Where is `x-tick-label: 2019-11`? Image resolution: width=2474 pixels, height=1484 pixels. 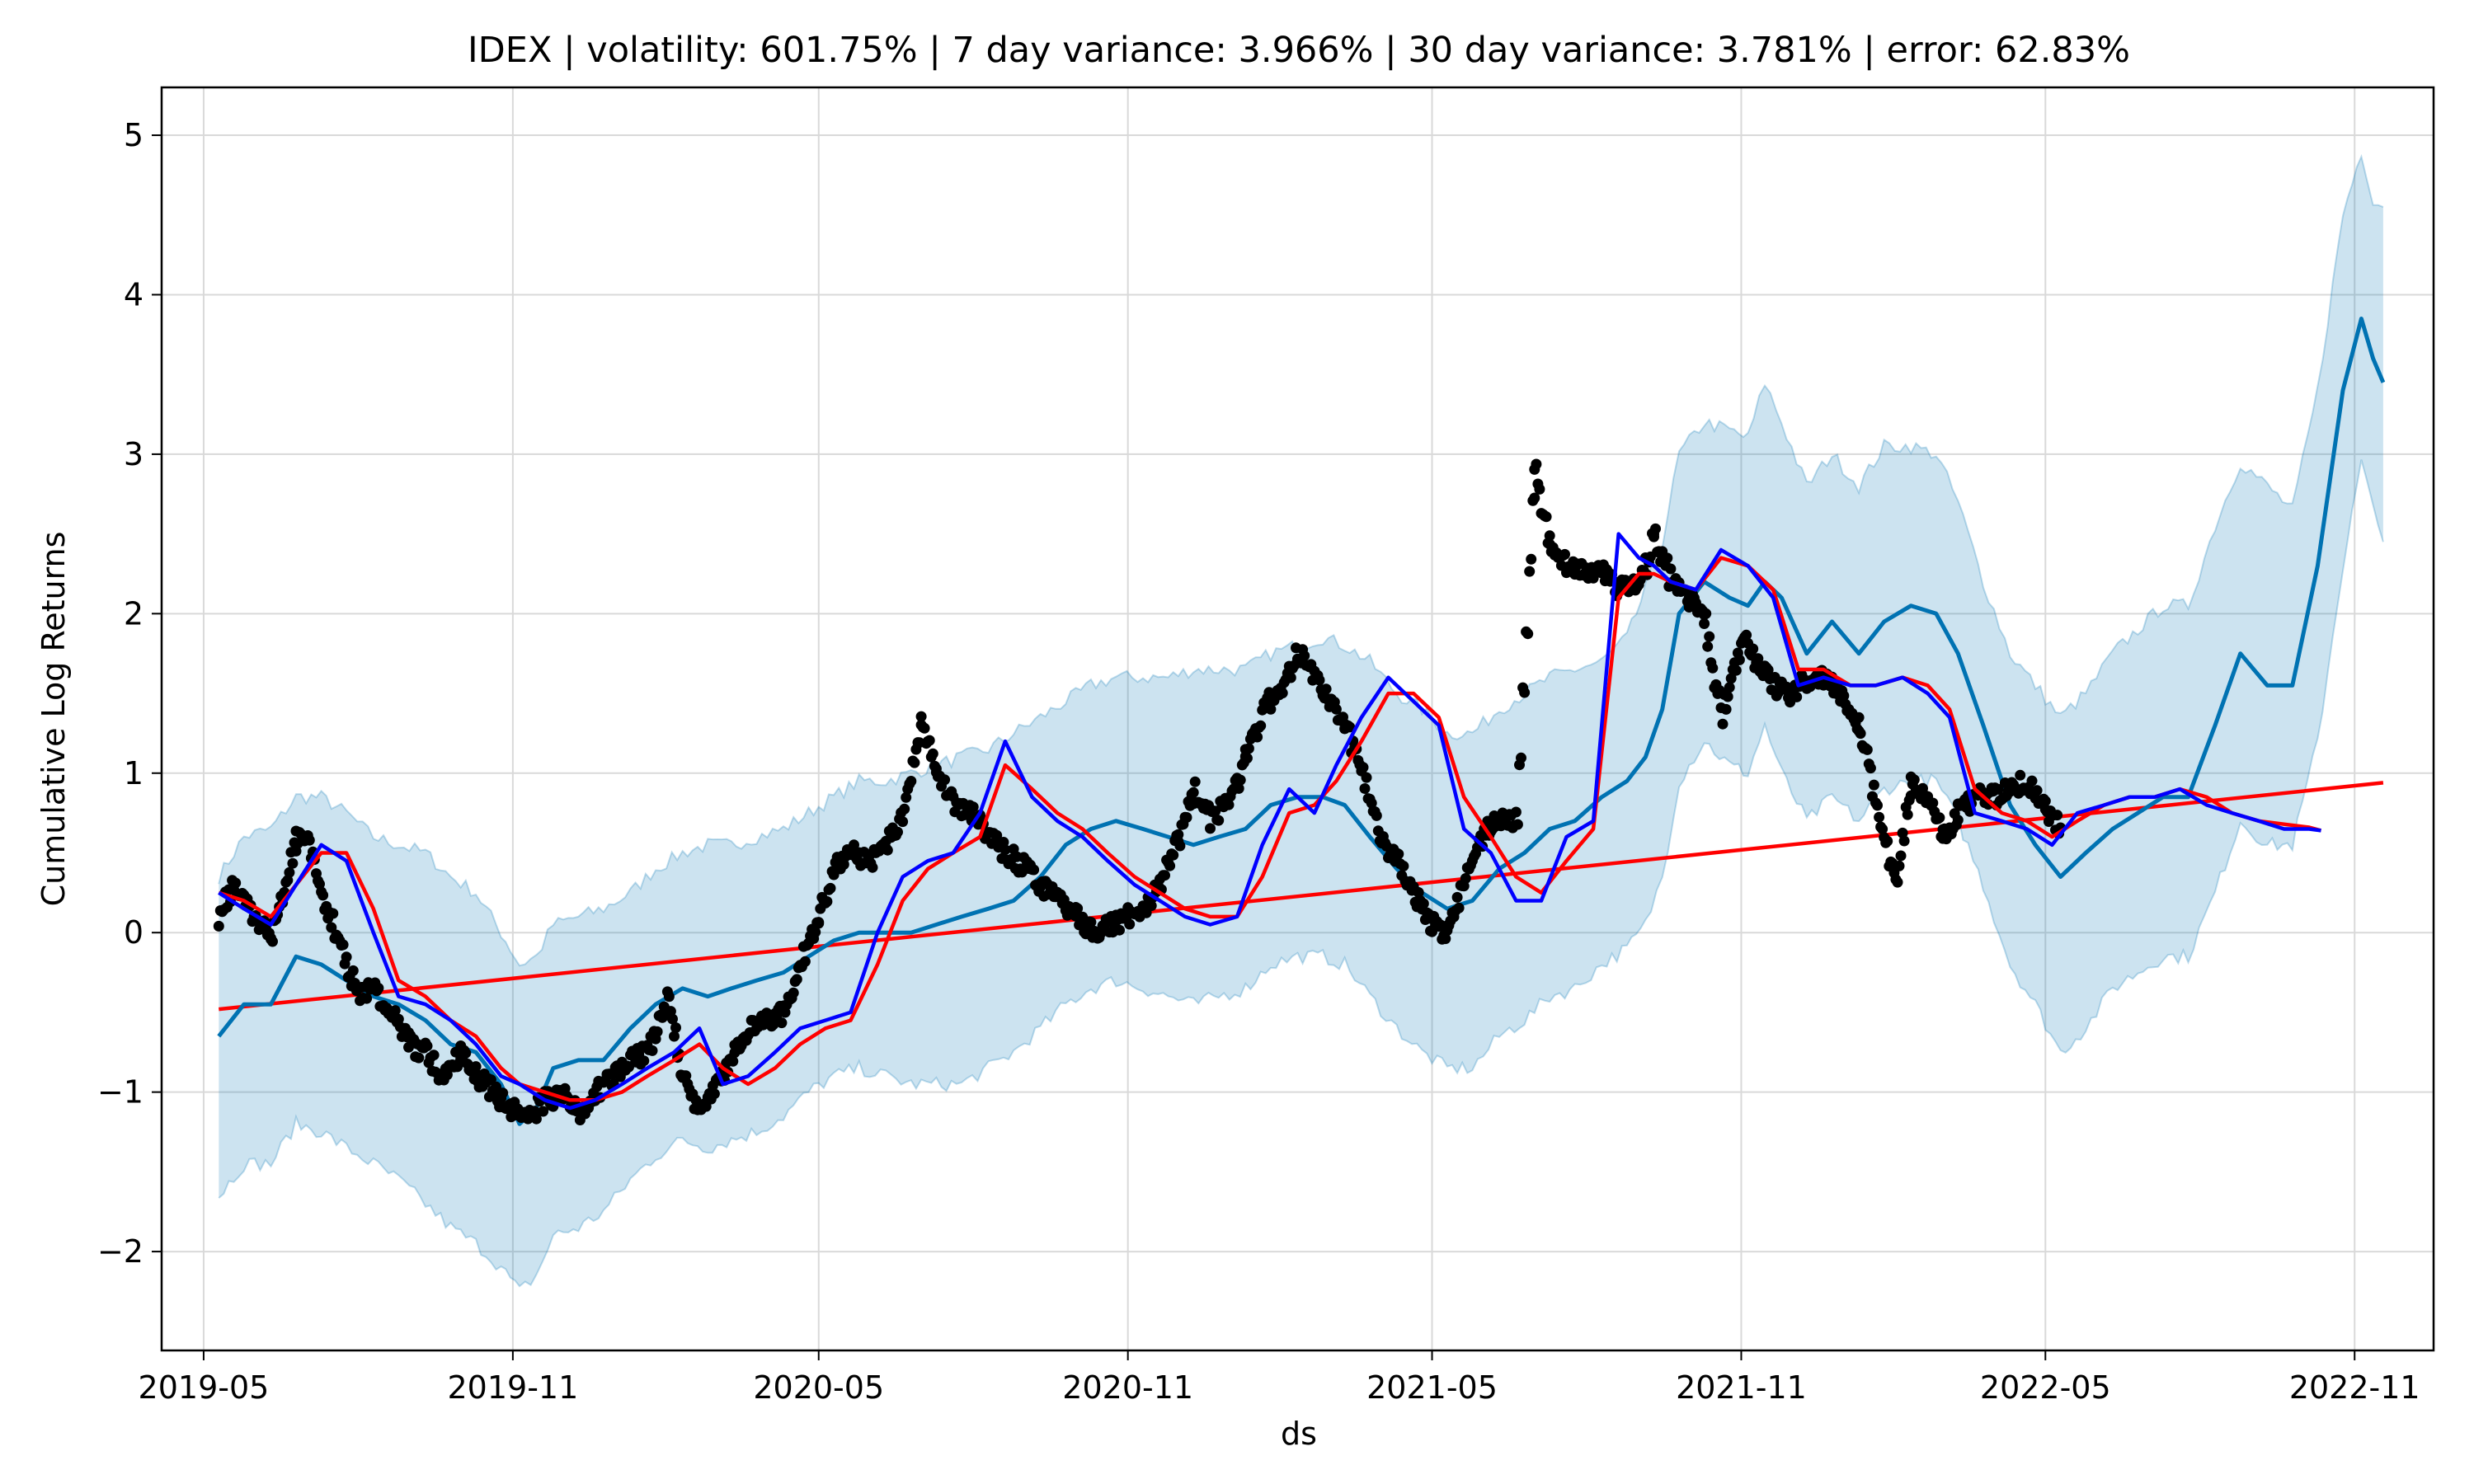
x-tick-label: 2019-11 is located at coordinates (512, 1387).